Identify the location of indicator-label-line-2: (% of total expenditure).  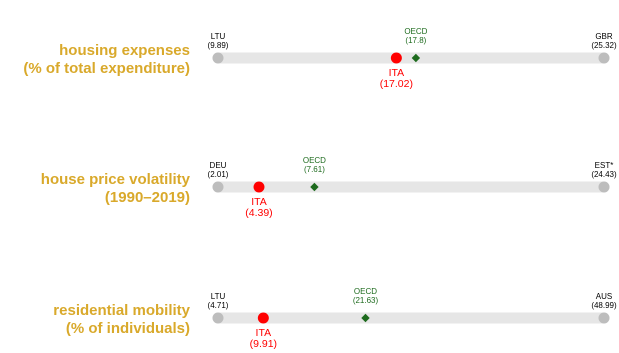
(106, 68).